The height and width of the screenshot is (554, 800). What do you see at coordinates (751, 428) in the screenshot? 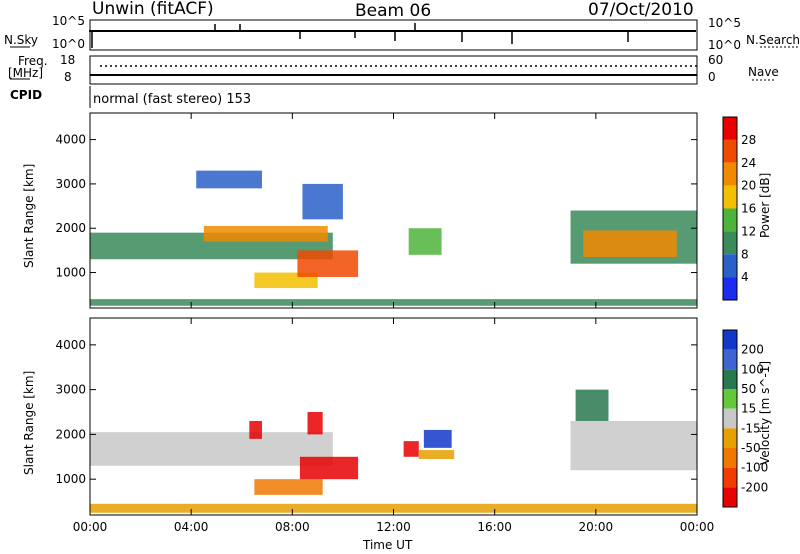
I see `velocity-colorbar-tick-4: -15` at bounding box center [751, 428].